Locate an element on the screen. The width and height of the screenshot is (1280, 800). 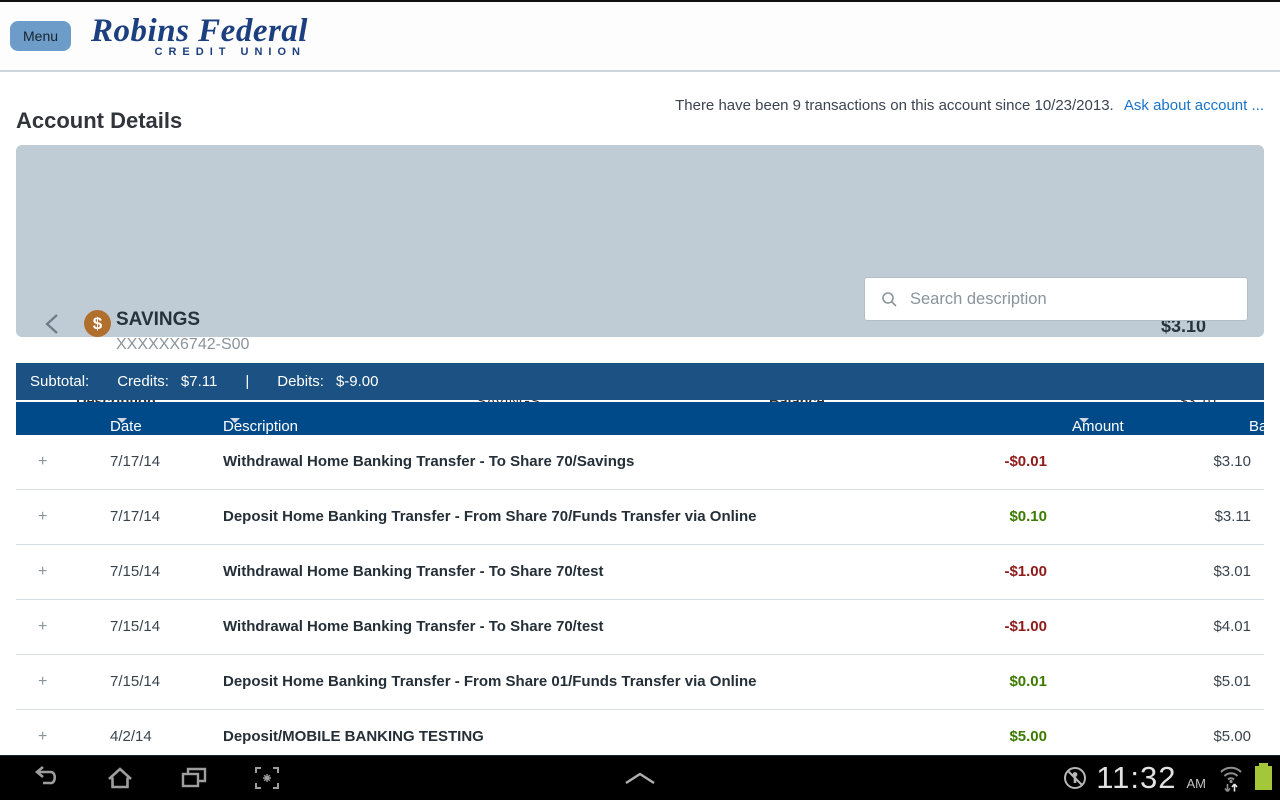
page-title: Account Details is located at coordinates (99, 120).